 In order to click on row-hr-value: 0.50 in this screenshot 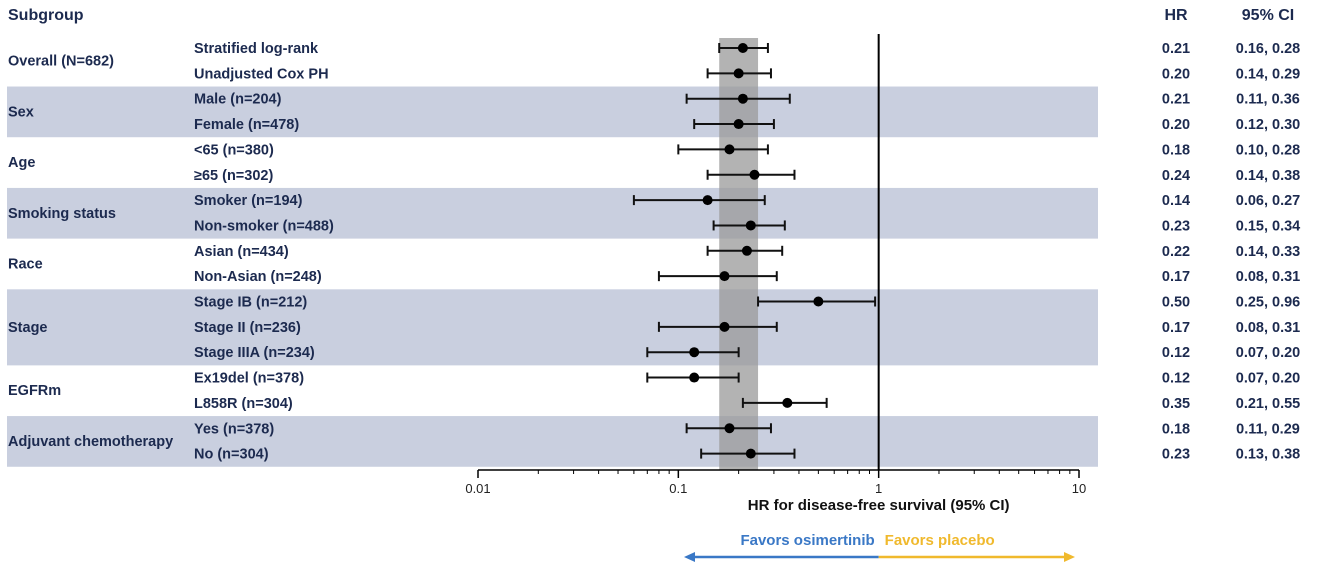, I will do `click(1176, 303)`.